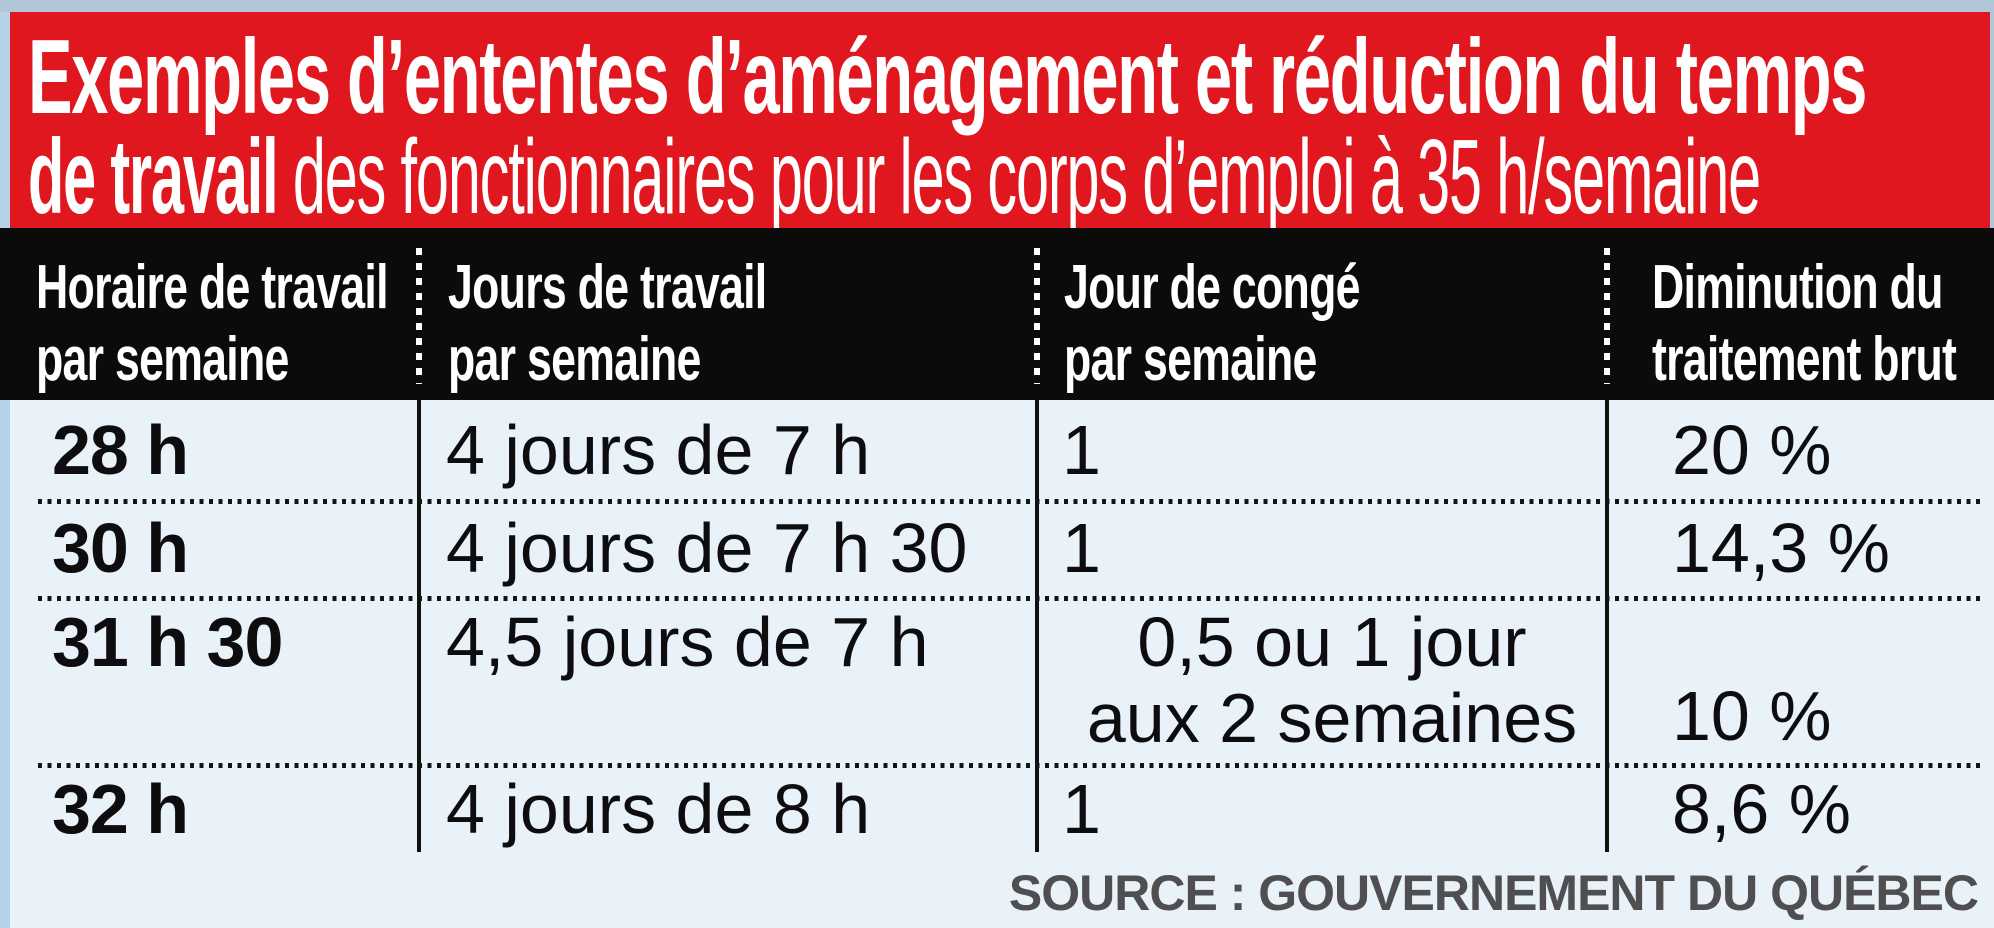 The image size is (1994, 928). I want to click on cell-r4-horaire: 32 h, so click(120, 809).